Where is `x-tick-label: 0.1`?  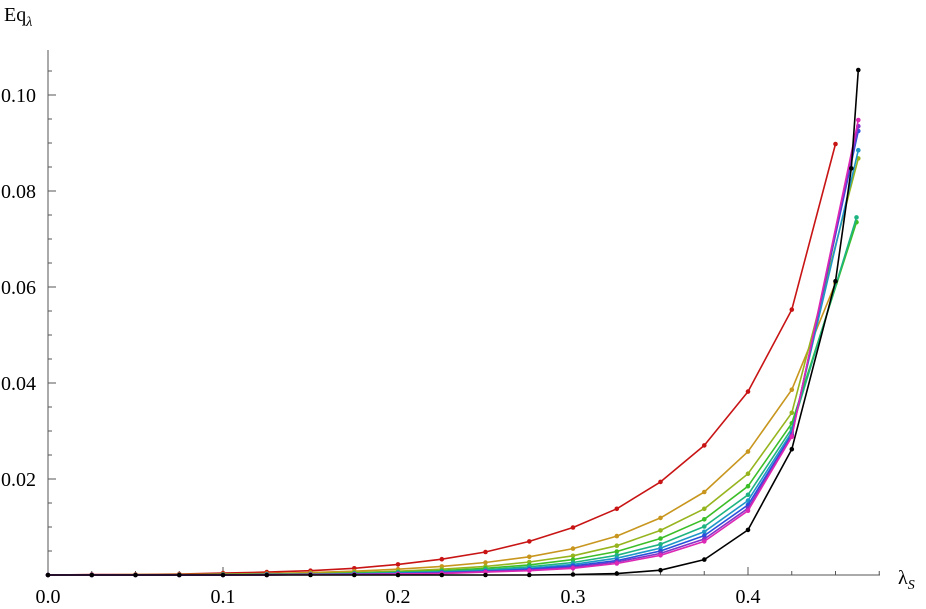
x-tick-label: 0.1 is located at coordinates (223, 597).